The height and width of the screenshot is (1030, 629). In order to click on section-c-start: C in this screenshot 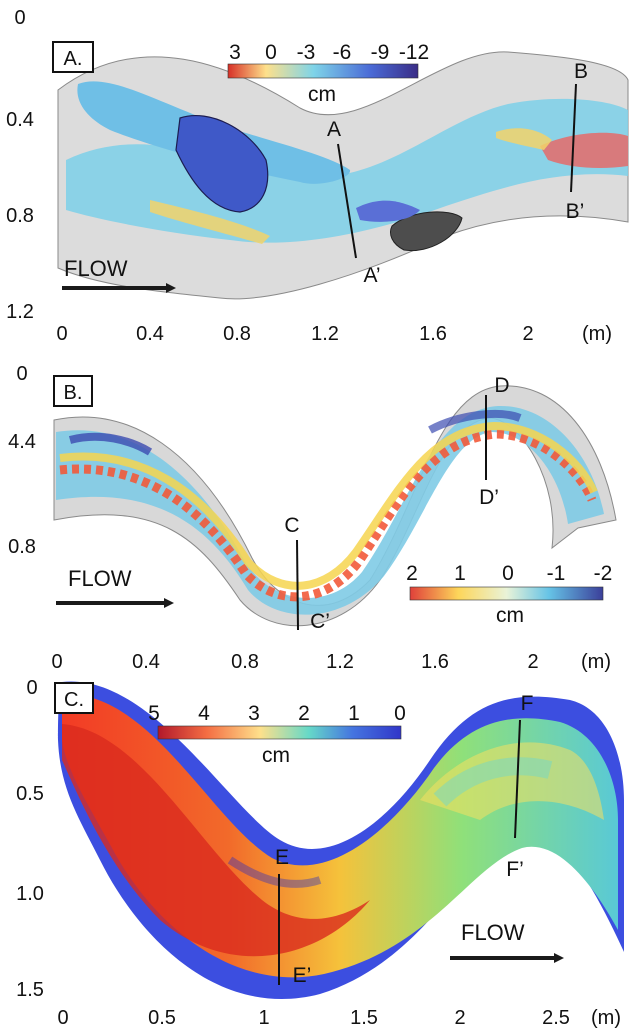, I will do `click(291, 525)`.